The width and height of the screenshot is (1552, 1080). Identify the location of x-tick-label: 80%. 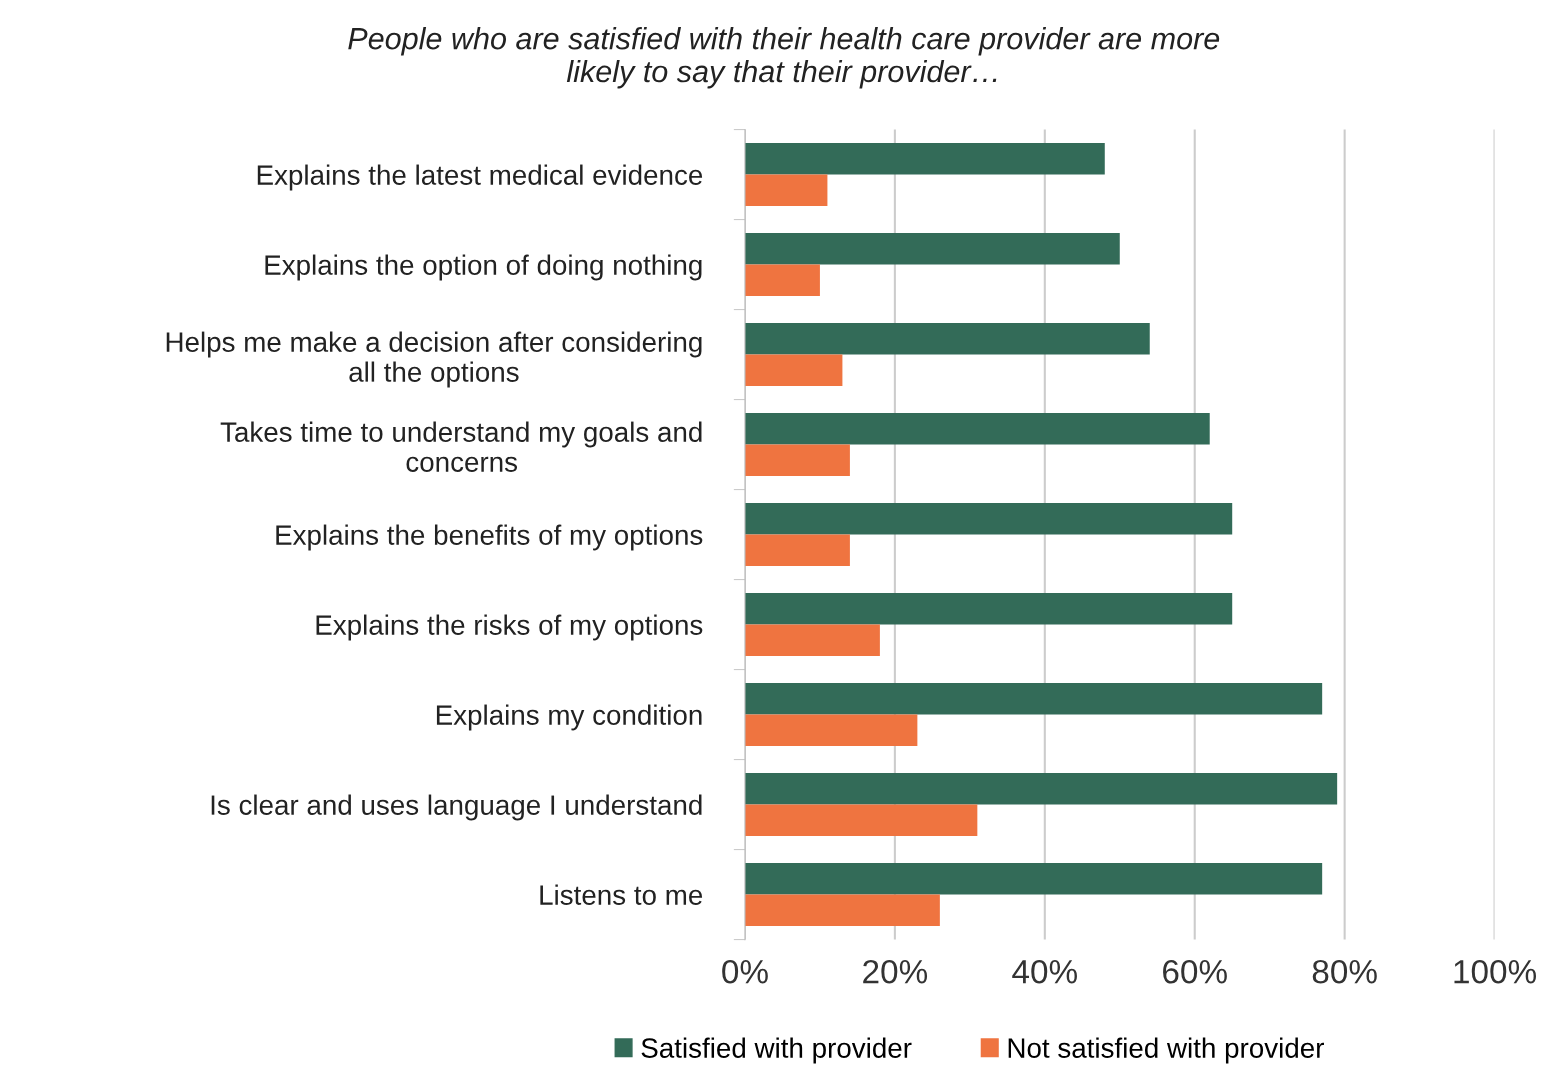
(1344, 971).